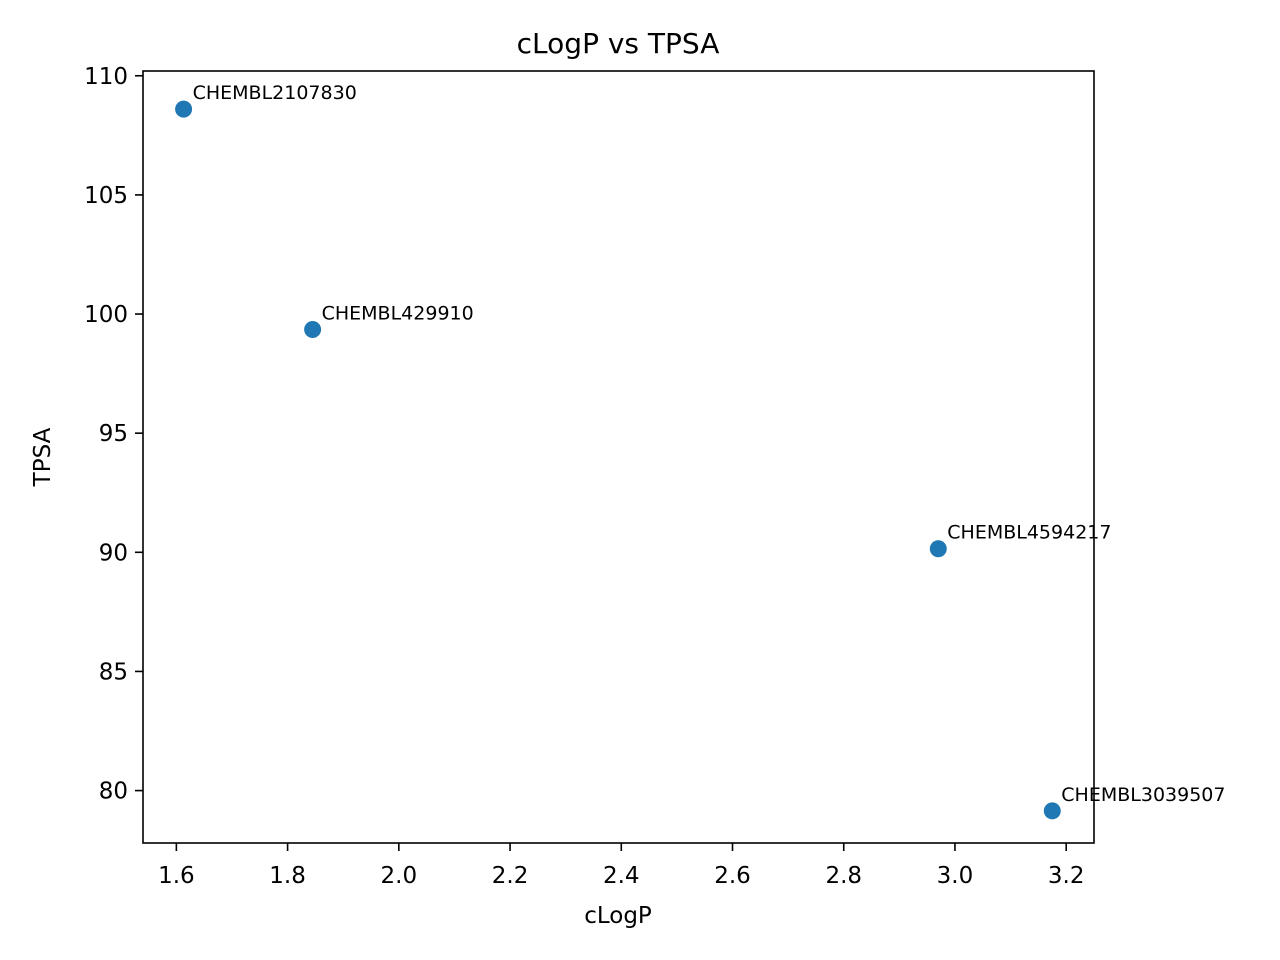 This screenshot has height=960, width=1280. Describe the element at coordinates (1066, 876) in the screenshot. I see `x-tick-label: 3.2` at that location.